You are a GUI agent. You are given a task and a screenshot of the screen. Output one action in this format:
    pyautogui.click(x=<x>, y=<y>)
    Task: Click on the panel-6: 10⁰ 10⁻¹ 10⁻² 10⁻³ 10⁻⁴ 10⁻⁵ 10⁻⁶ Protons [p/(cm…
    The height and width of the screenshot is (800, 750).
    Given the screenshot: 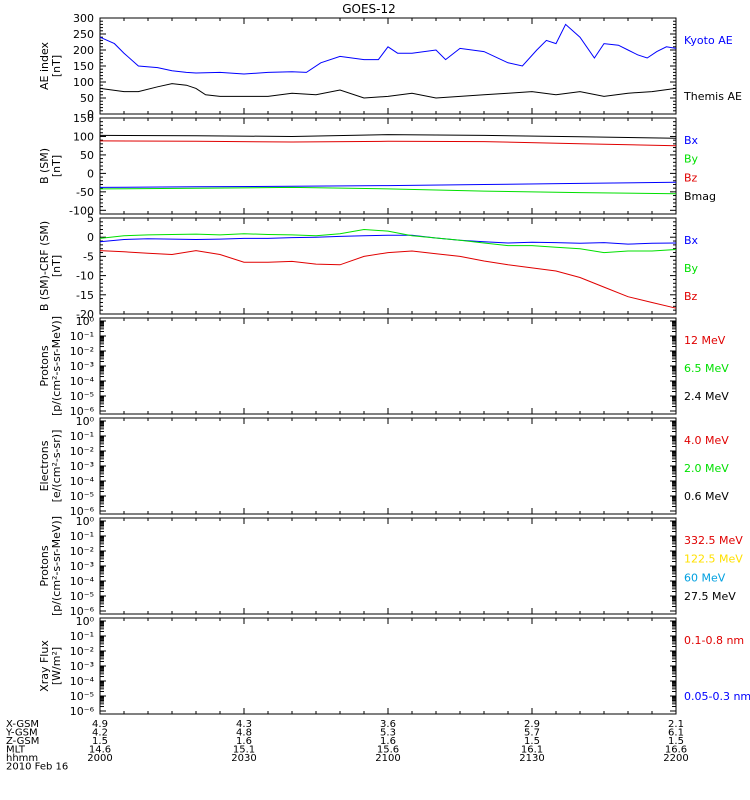 What is the action you would take?
    pyautogui.click(x=390, y=566)
    